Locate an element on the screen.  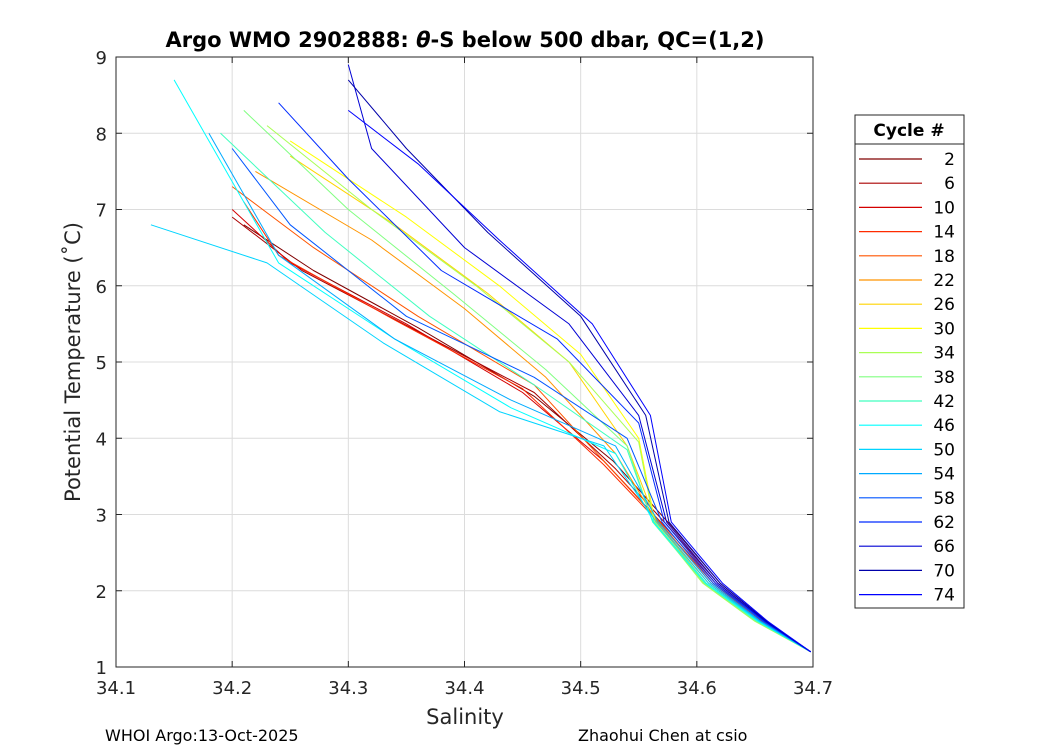
legend-label-cycle-38: 38 is located at coordinates (944, 378).